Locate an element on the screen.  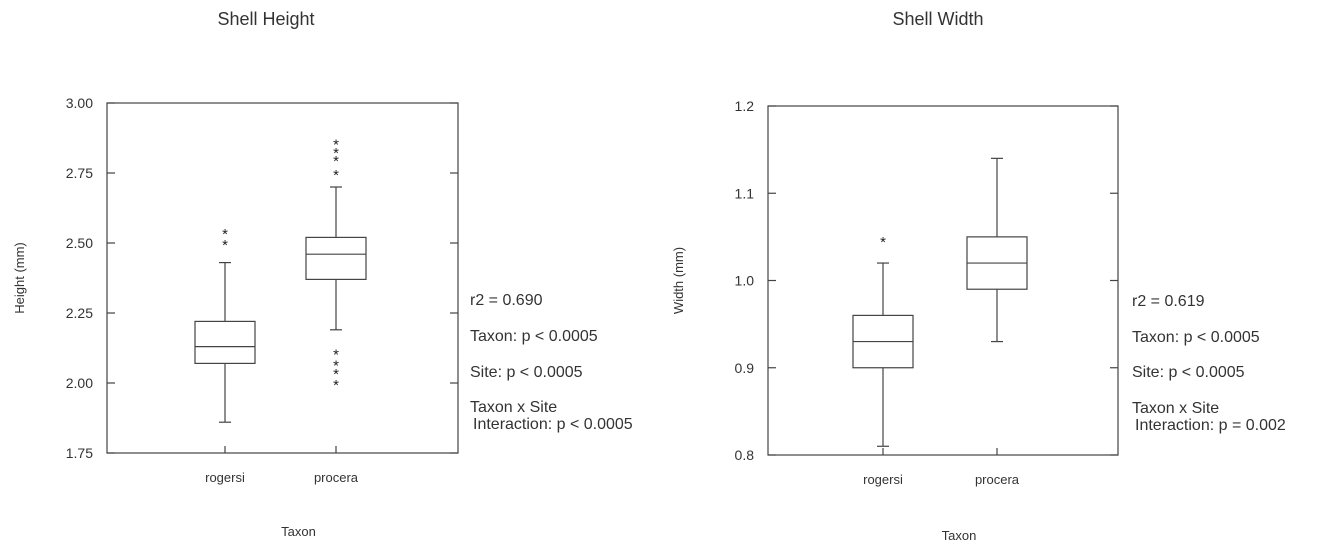
y-tick-label: 0.9 is located at coordinates (745, 368).